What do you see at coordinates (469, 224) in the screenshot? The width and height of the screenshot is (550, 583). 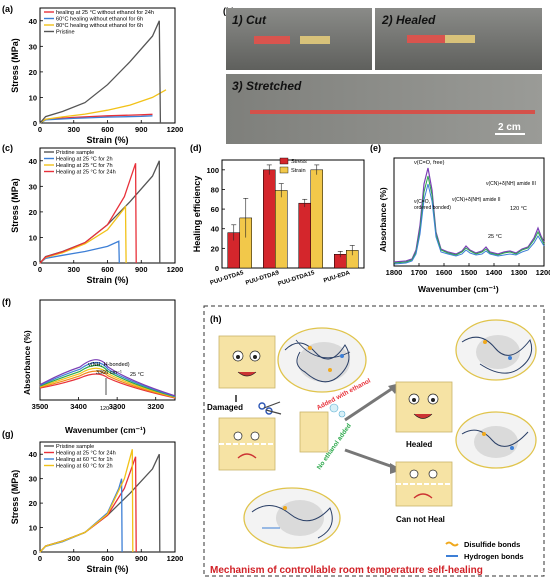 I see `ftir-e-curve-25C` at bounding box center [469, 224].